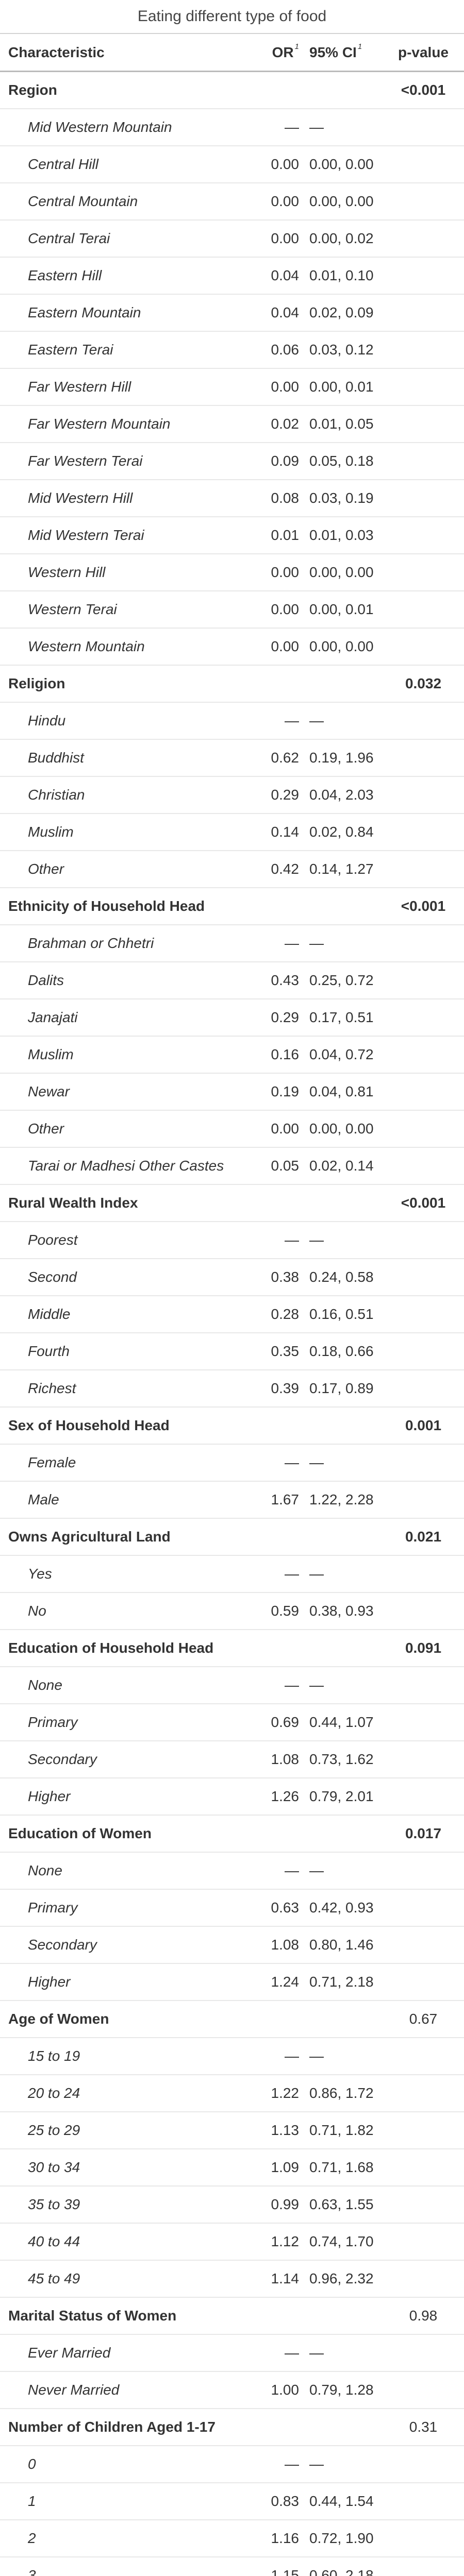  Describe the element at coordinates (53, 1240) in the screenshot. I see `level-label: Poorest` at that location.